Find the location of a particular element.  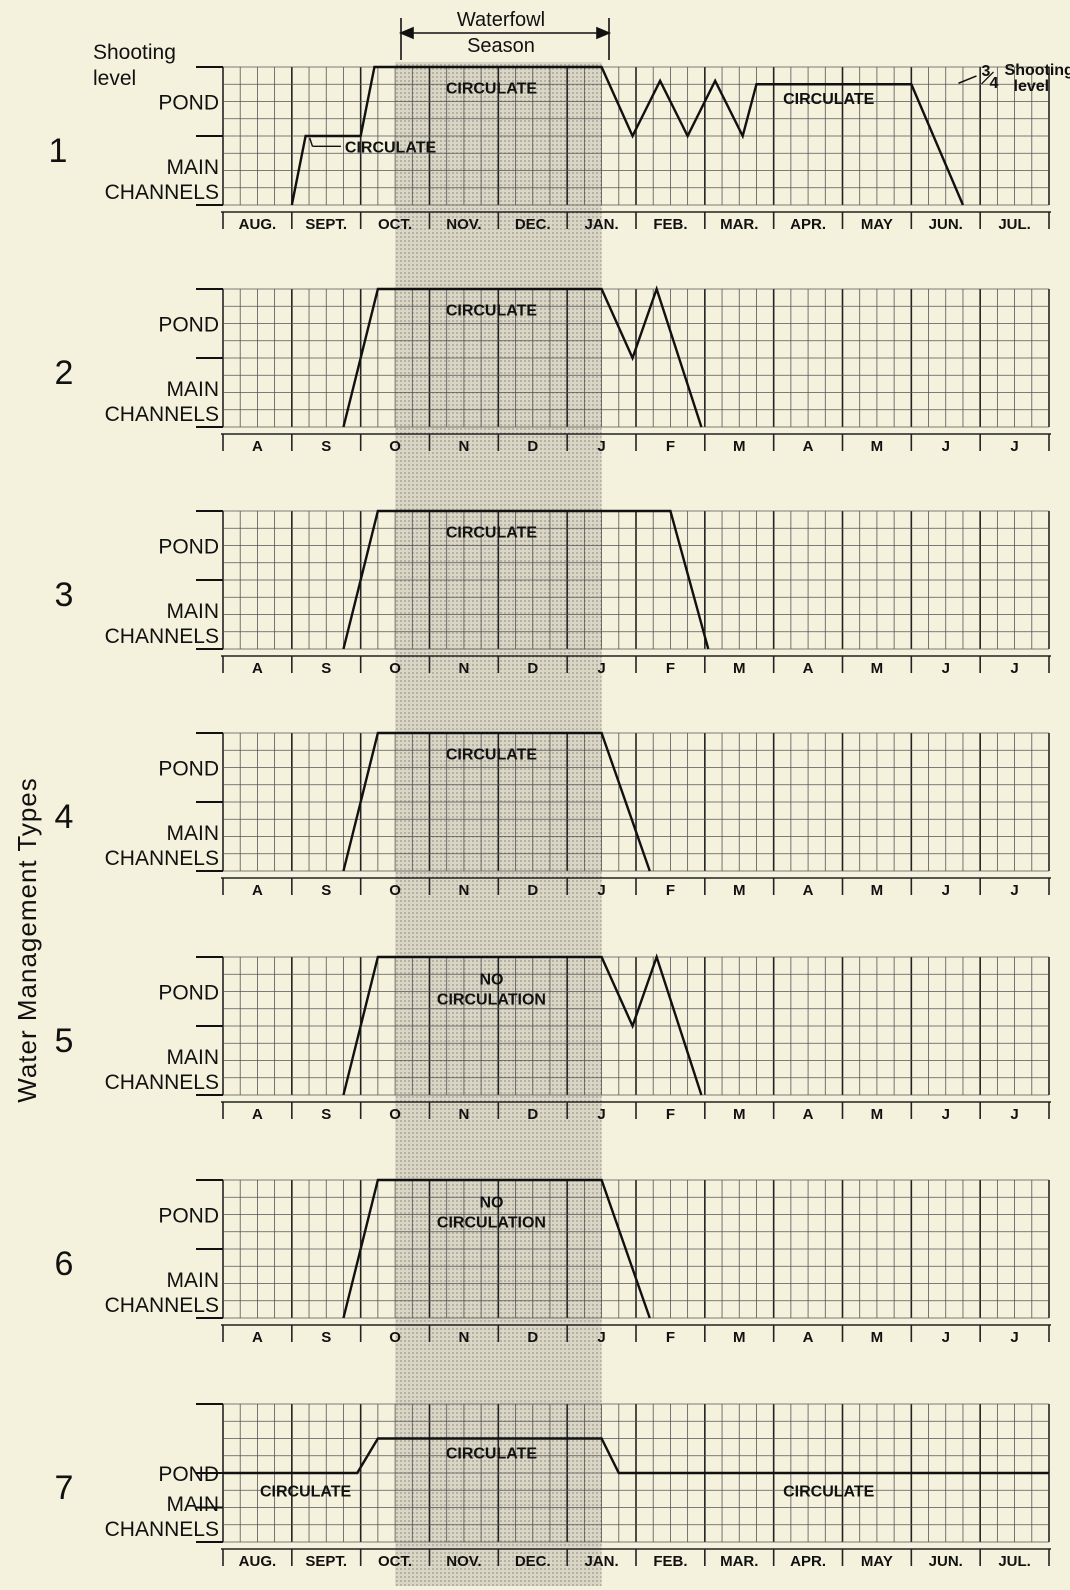

panel-number: 5 is located at coordinates (64, 1041).